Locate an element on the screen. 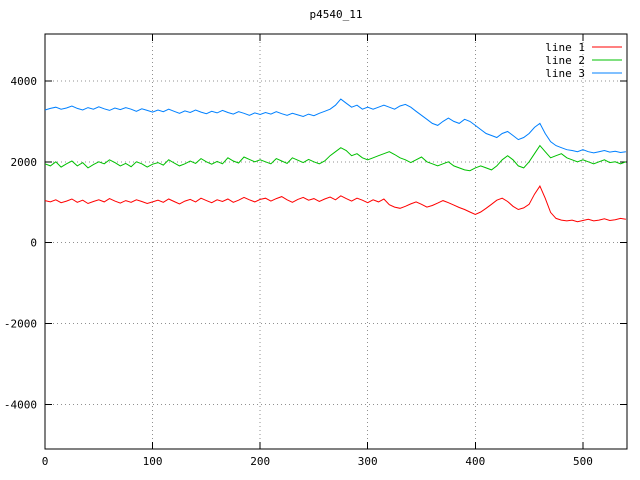  legend-label-2: line 2 is located at coordinates (565, 60).